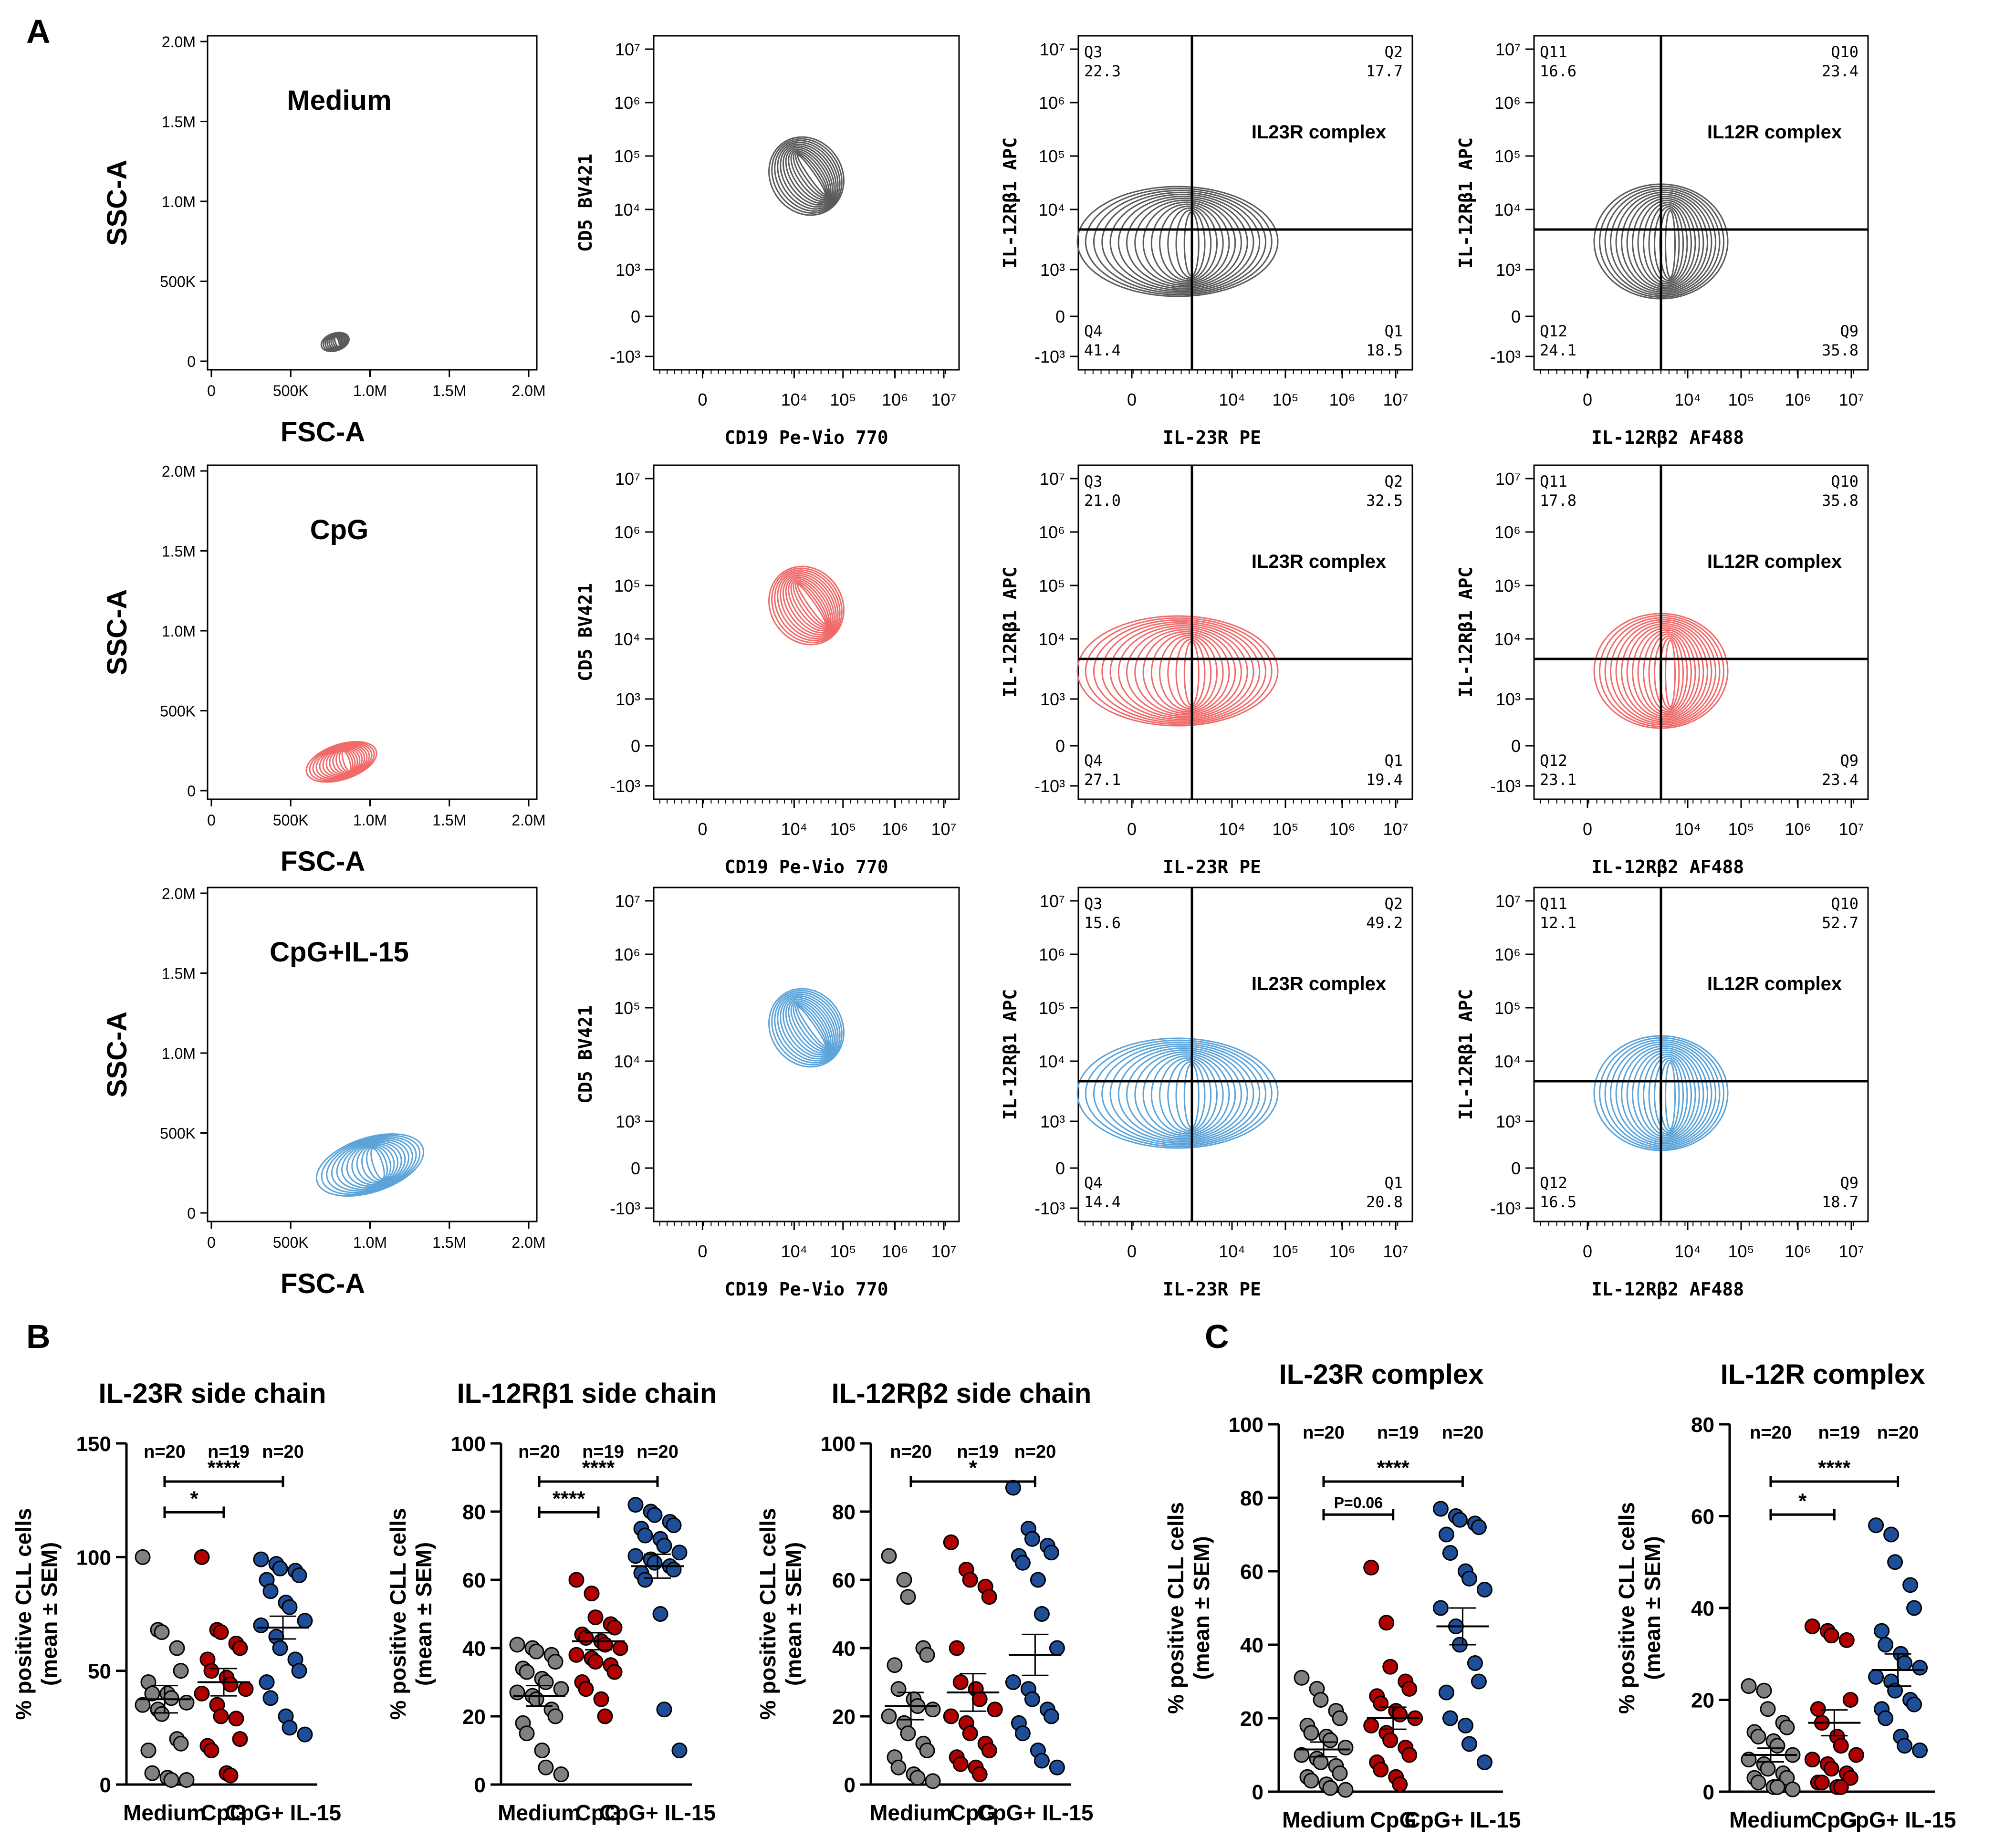 The height and width of the screenshot is (1848, 1994). I want to click on il12r-quadrant-name-1-0: Q11, so click(1553, 482).